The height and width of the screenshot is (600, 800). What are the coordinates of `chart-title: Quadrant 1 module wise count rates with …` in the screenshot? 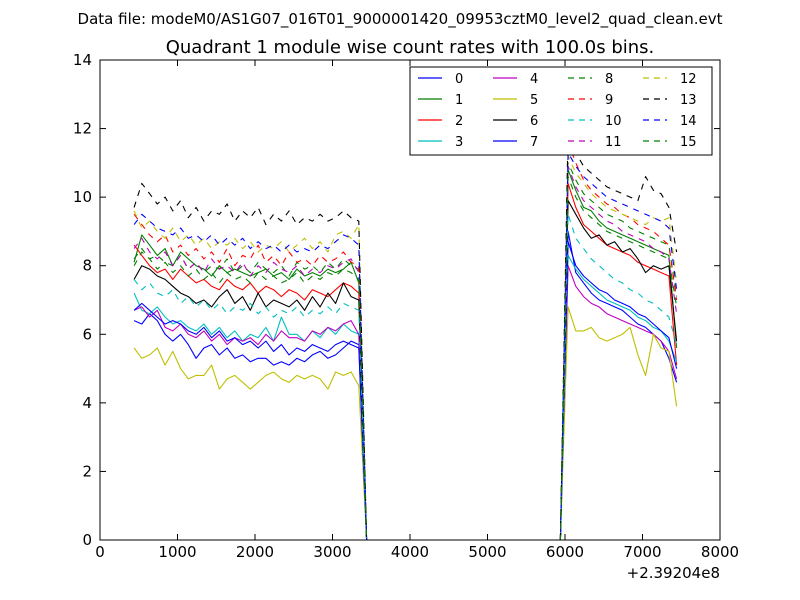 It's located at (410, 47).